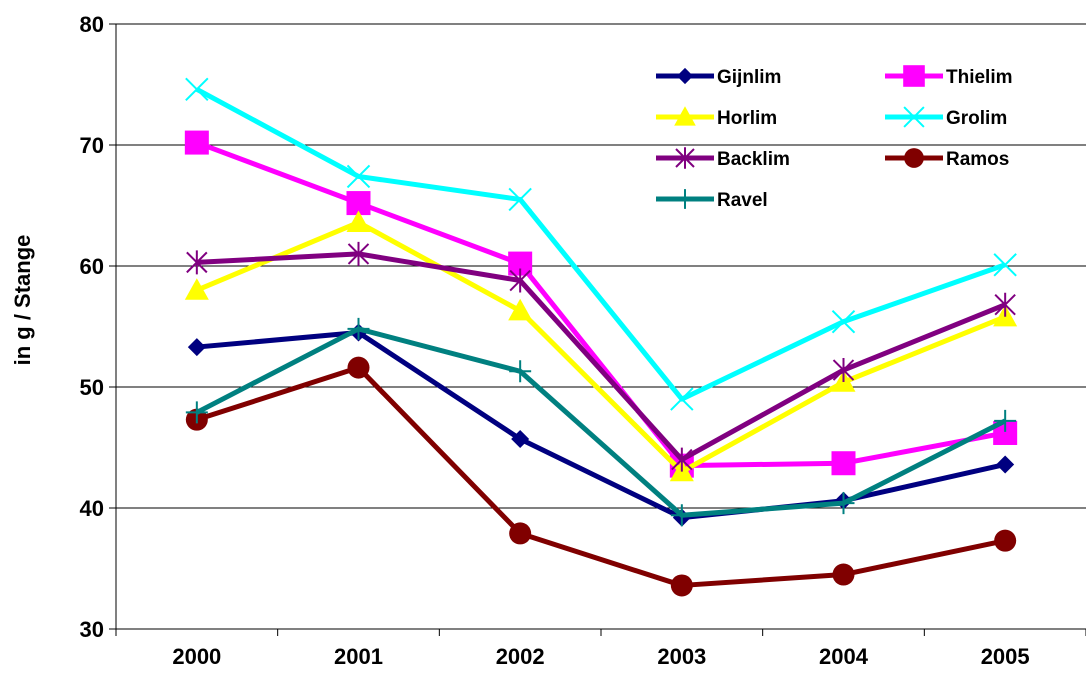  Describe the element at coordinates (685, 199) in the screenshot. I see `legend-marker-ravel` at that location.